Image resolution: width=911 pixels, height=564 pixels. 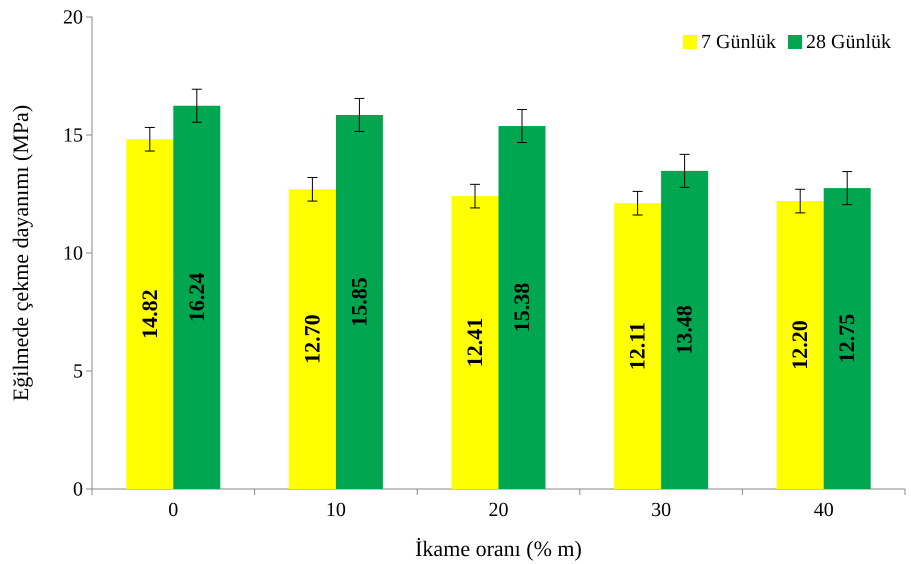 I want to click on data-label: 12.11, so click(x=637, y=346).